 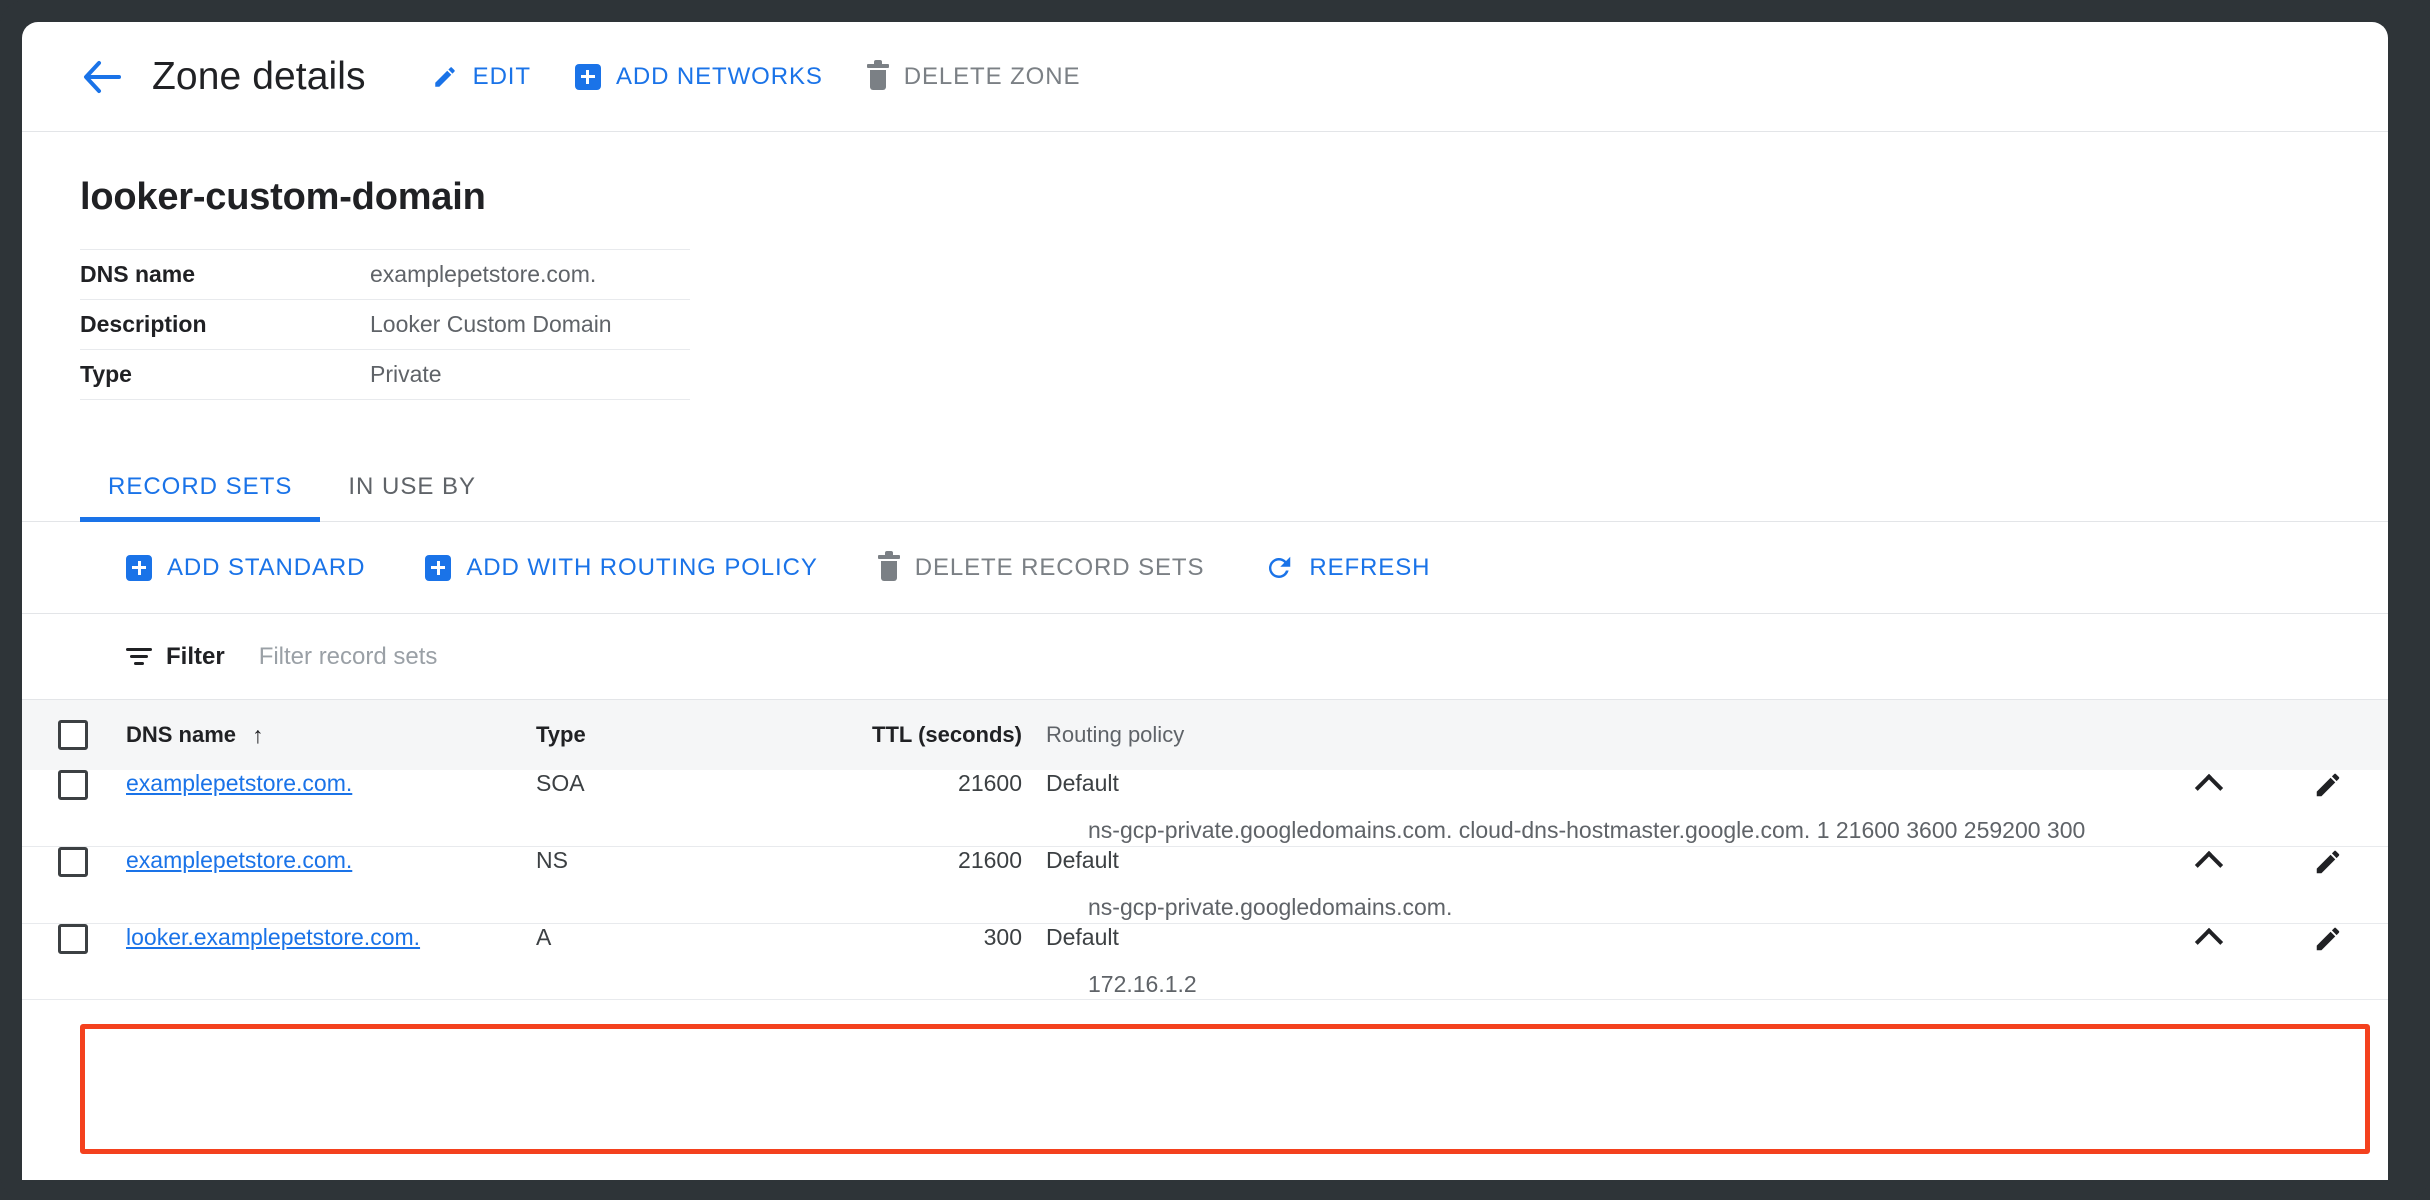 I want to click on column-header-routing-policy: Routing policy, so click(x=1115, y=734).